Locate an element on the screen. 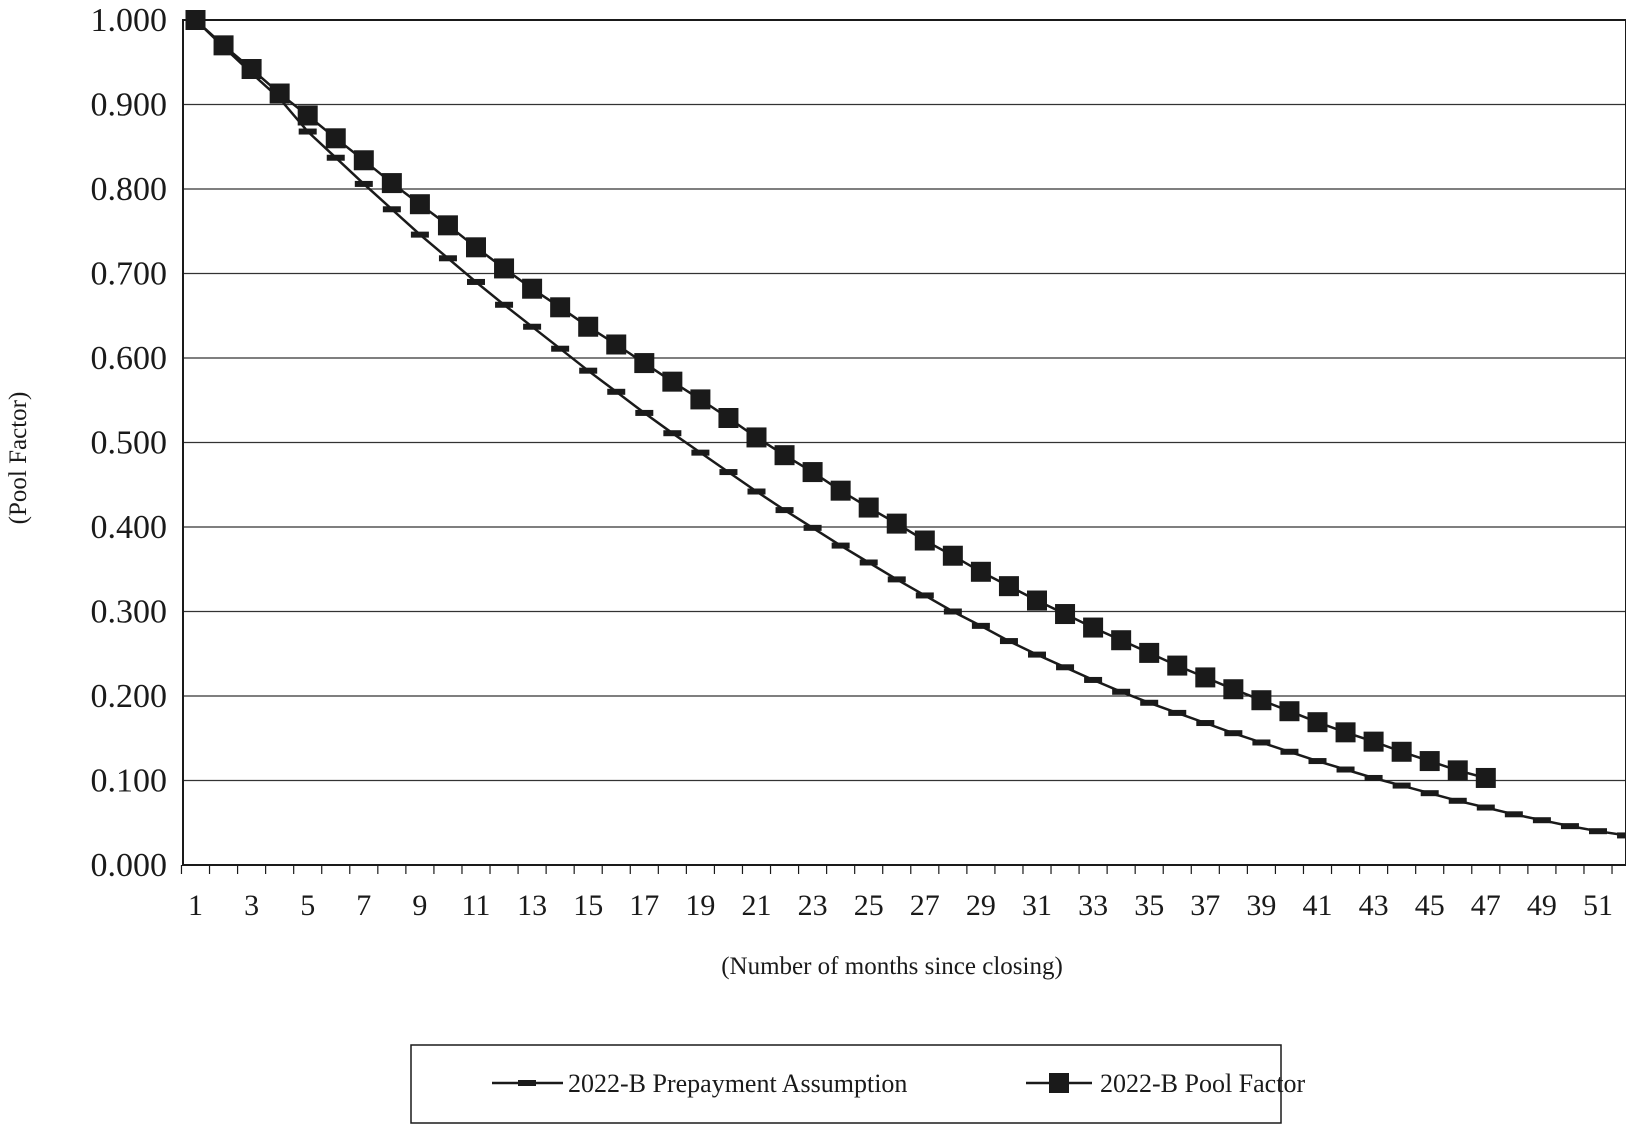 Image resolution: width=1626 pixels, height=1124 pixels. legend-label-pool-factor: 2022-B Pool Factor is located at coordinates (1202, 1083).